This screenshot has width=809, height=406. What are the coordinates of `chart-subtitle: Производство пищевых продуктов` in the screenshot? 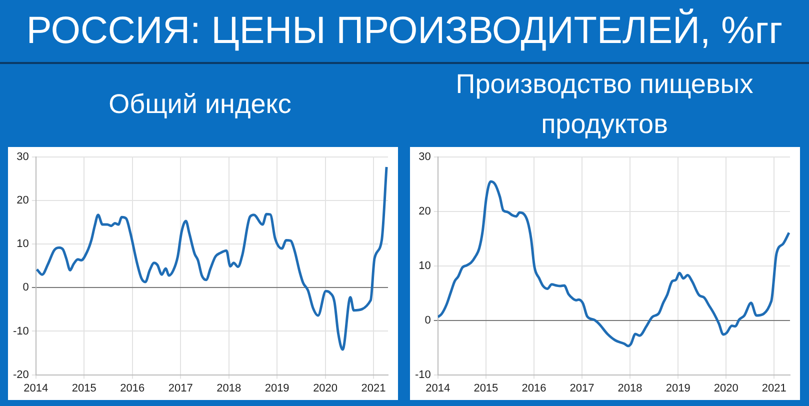 It's located at (604, 104).